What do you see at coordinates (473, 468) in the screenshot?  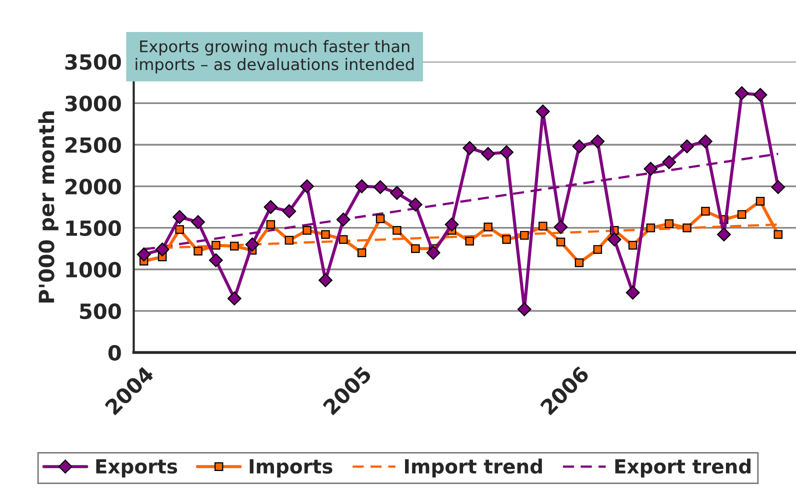 I see `legend-label: Import trend` at bounding box center [473, 468].